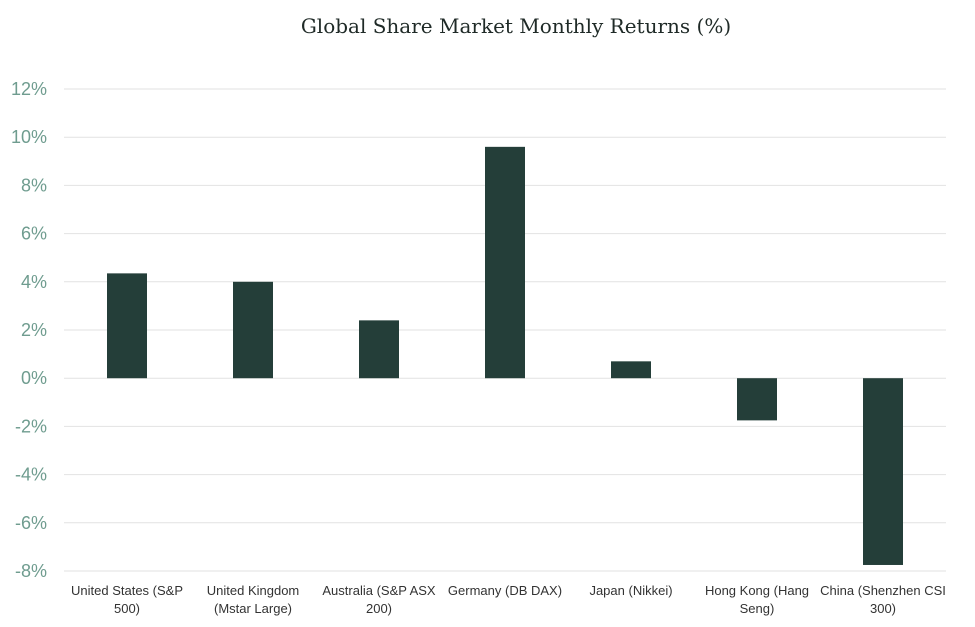  What do you see at coordinates (31, 571) in the screenshot?
I see `y-tick-label: -8%` at bounding box center [31, 571].